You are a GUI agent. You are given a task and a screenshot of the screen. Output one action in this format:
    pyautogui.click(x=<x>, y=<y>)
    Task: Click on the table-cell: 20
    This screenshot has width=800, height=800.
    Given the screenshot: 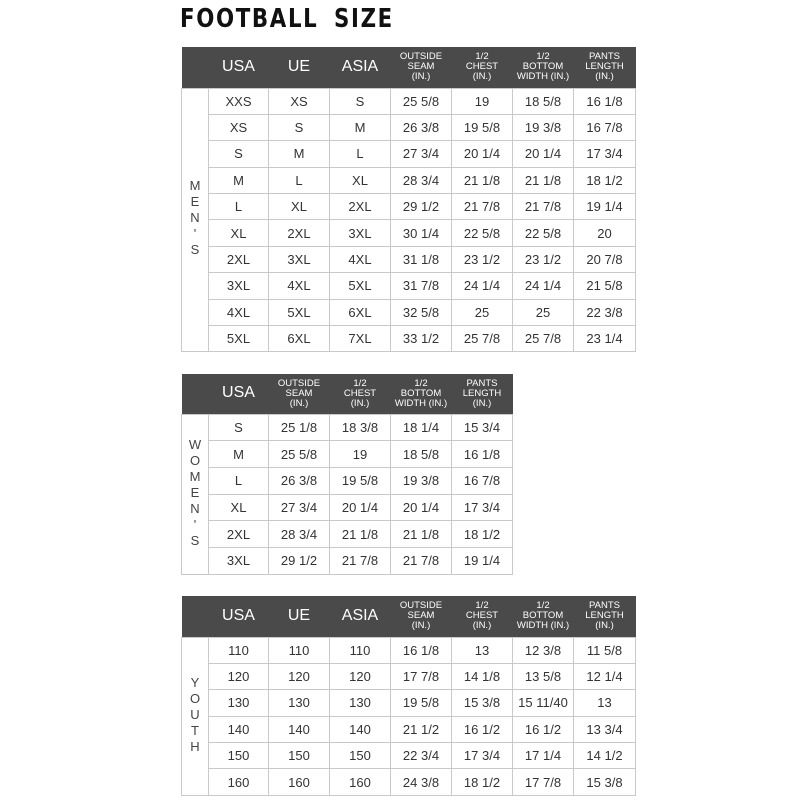 What is the action you would take?
    pyautogui.click(x=604, y=233)
    